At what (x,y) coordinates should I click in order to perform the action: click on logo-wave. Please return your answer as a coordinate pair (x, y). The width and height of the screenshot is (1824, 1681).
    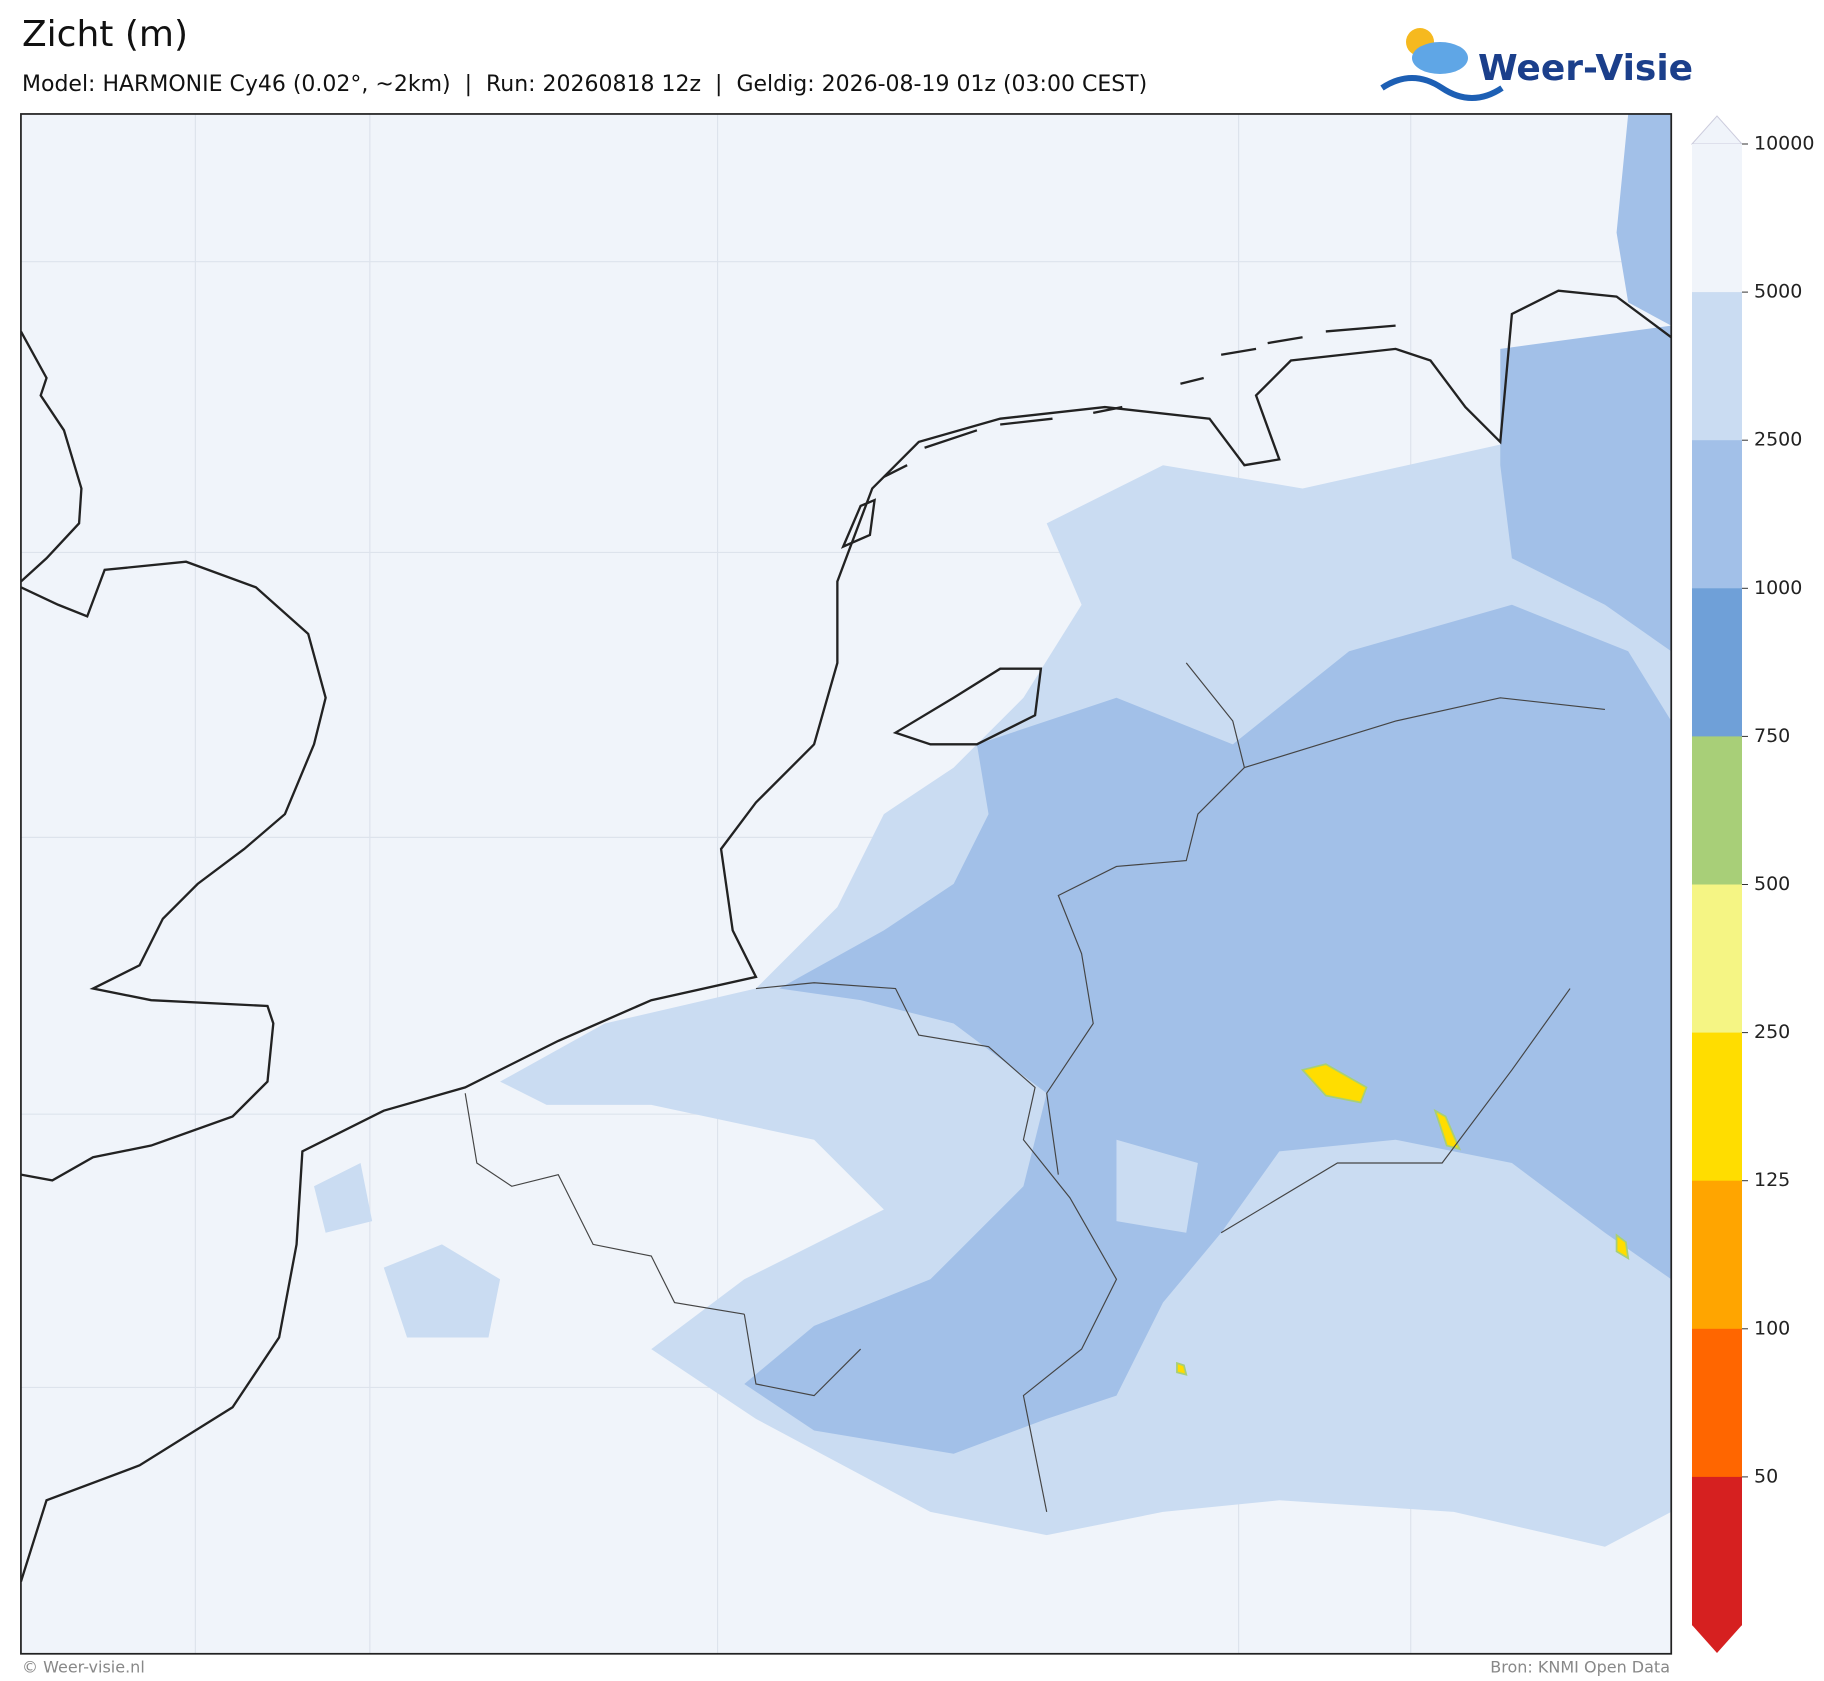
    Looking at the image, I should click on (1442, 88).